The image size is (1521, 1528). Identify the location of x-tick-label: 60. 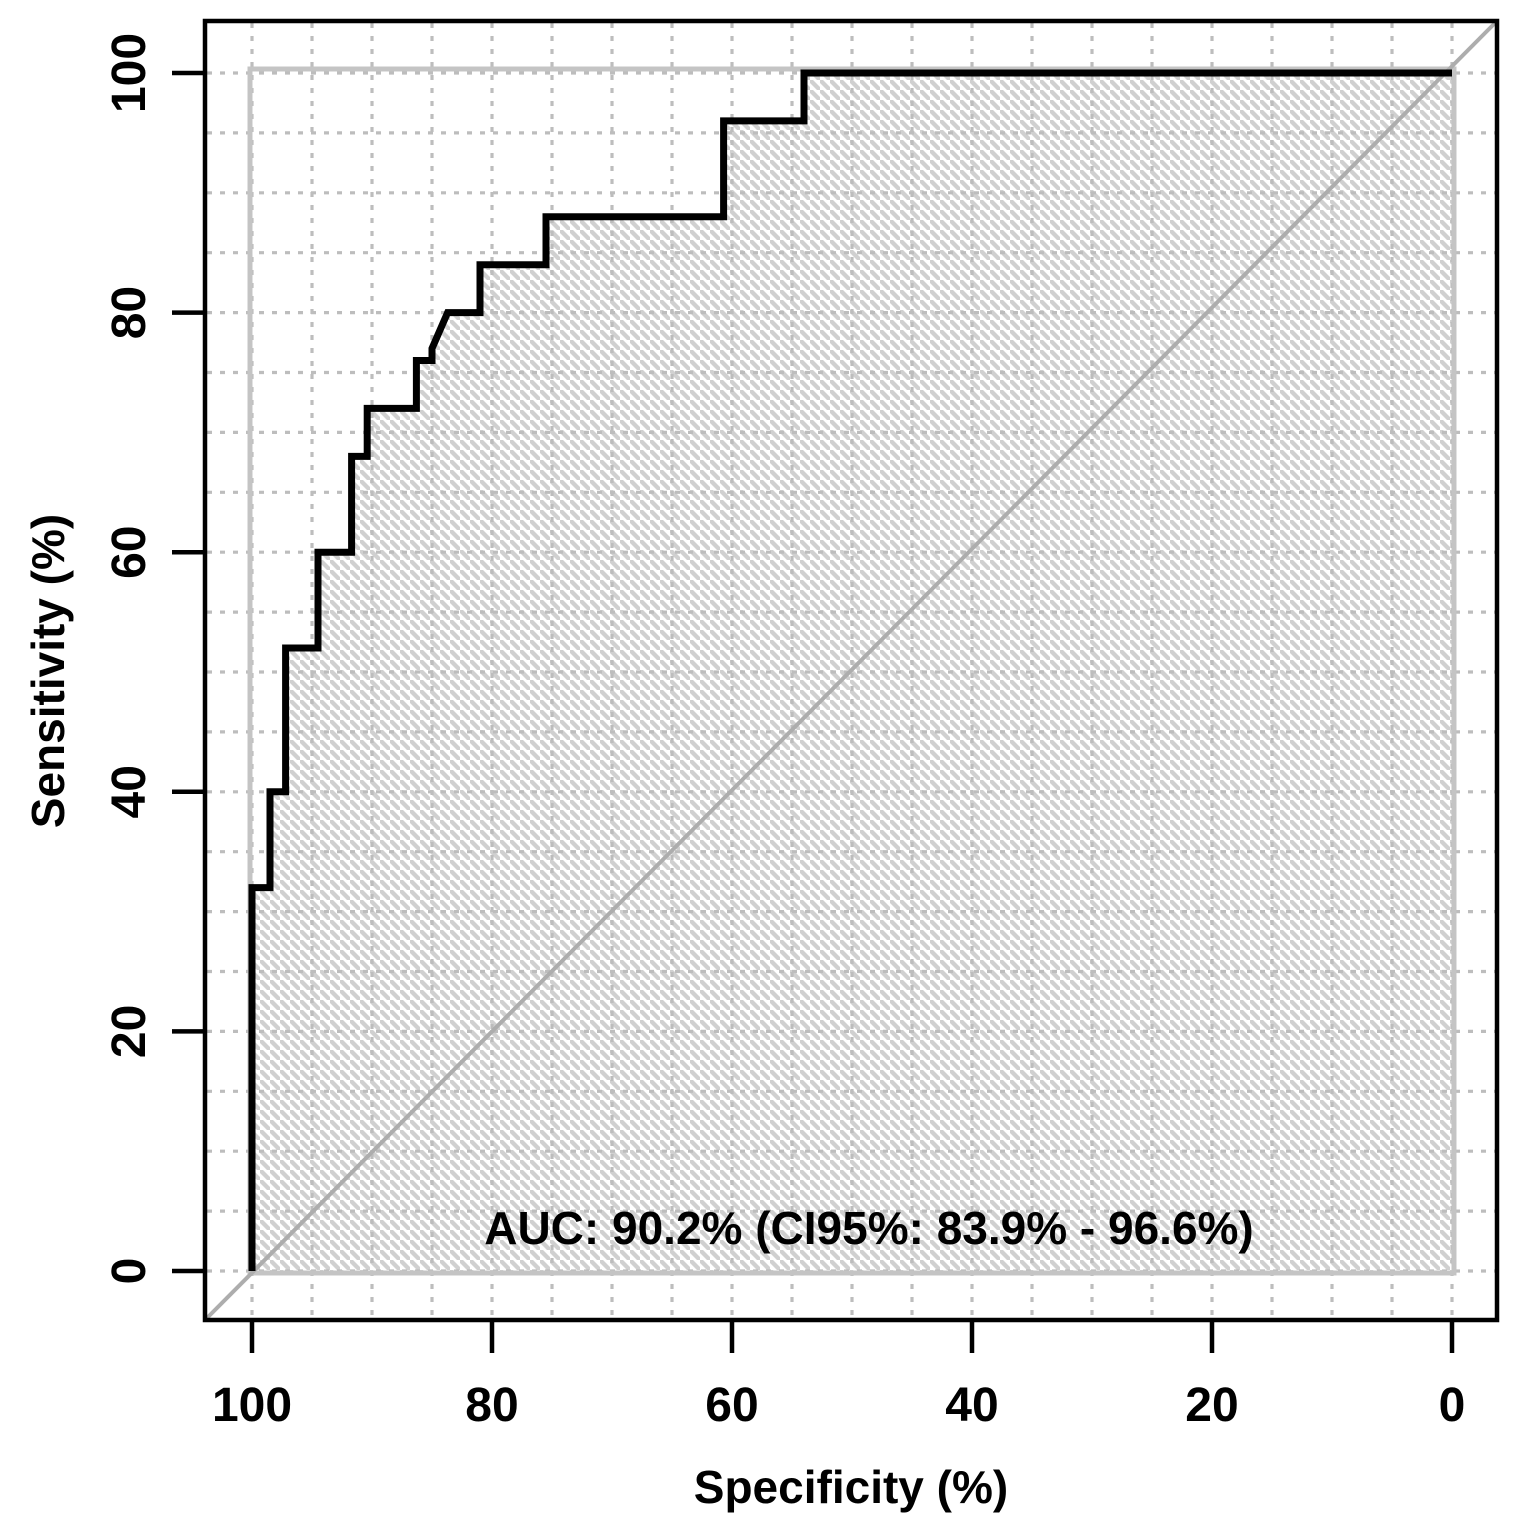
(731, 1405).